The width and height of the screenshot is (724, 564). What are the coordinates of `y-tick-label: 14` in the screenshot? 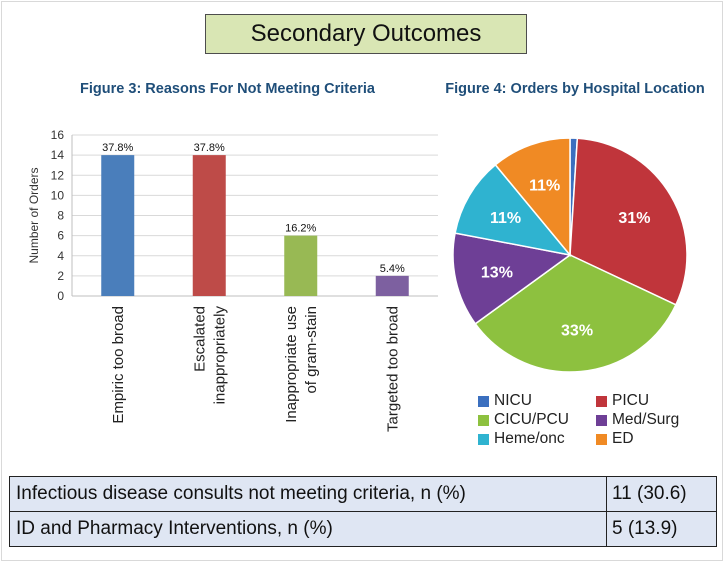 It's located at (58, 155).